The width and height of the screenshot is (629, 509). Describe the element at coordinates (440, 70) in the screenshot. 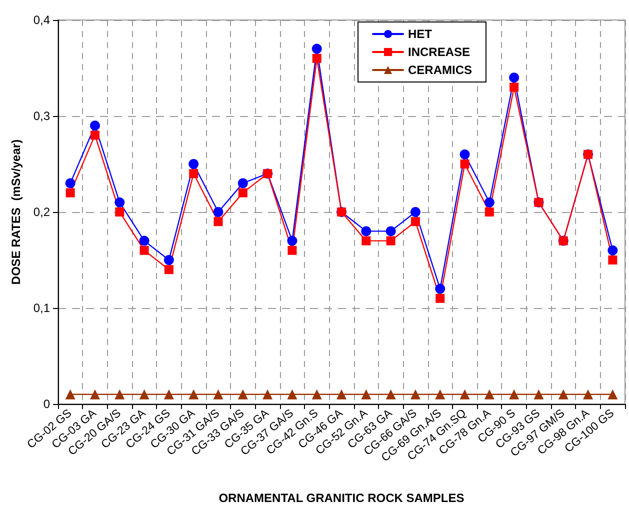

I see `legend-label: CERAMICS` at that location.